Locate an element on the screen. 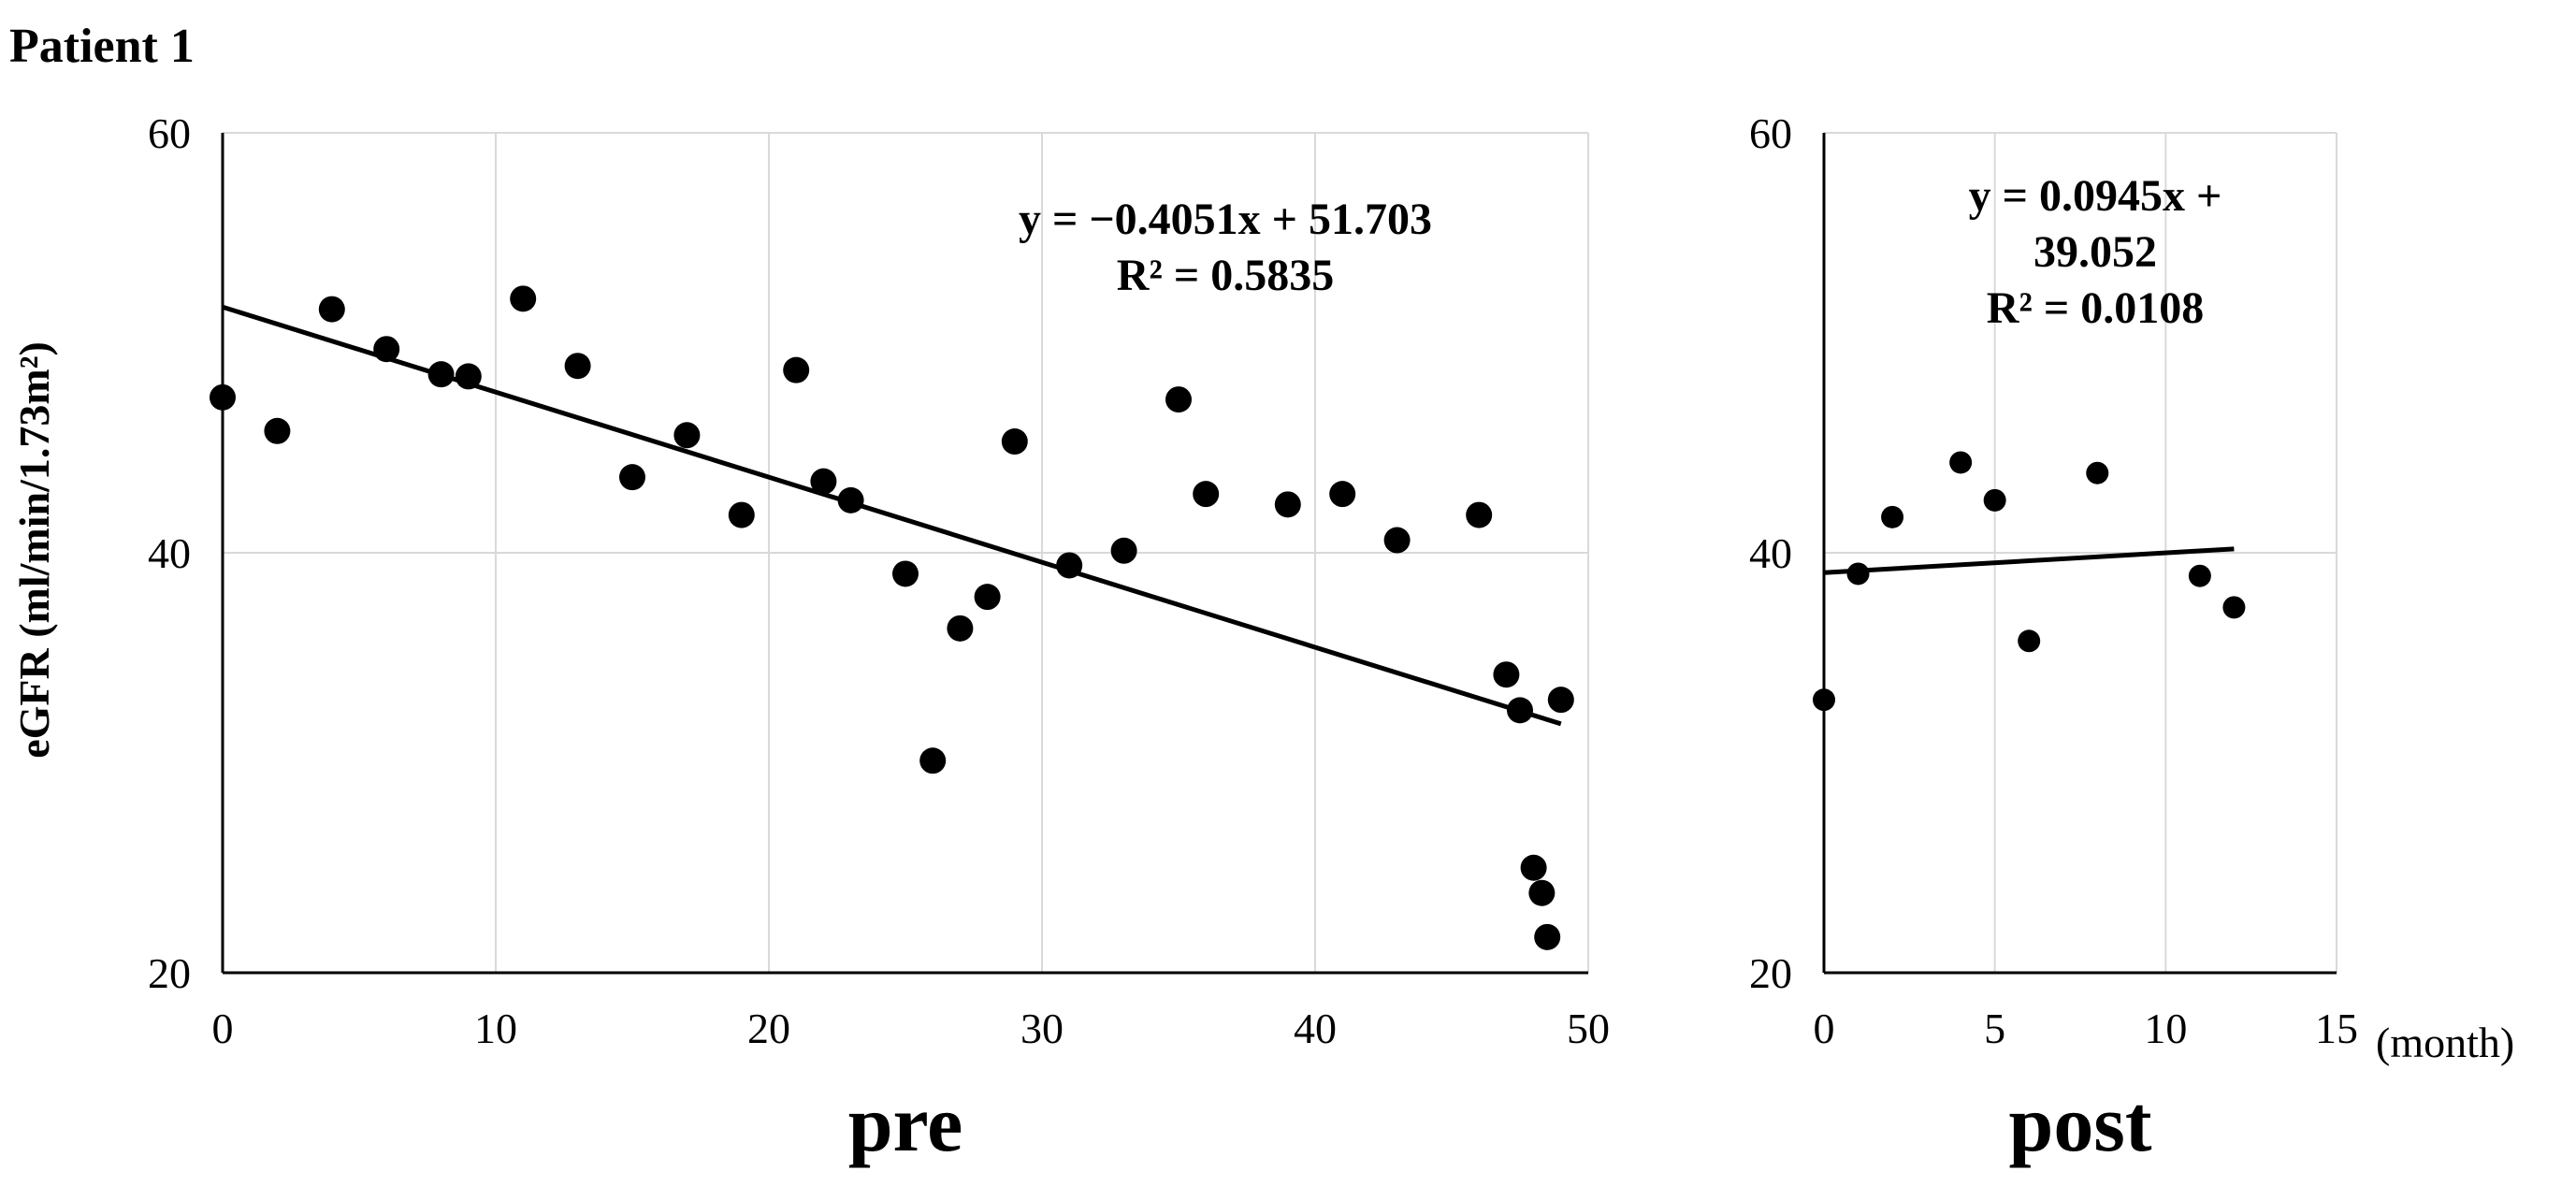  post-x-tick-label: 0 is located at coordinates (1824, 1028).